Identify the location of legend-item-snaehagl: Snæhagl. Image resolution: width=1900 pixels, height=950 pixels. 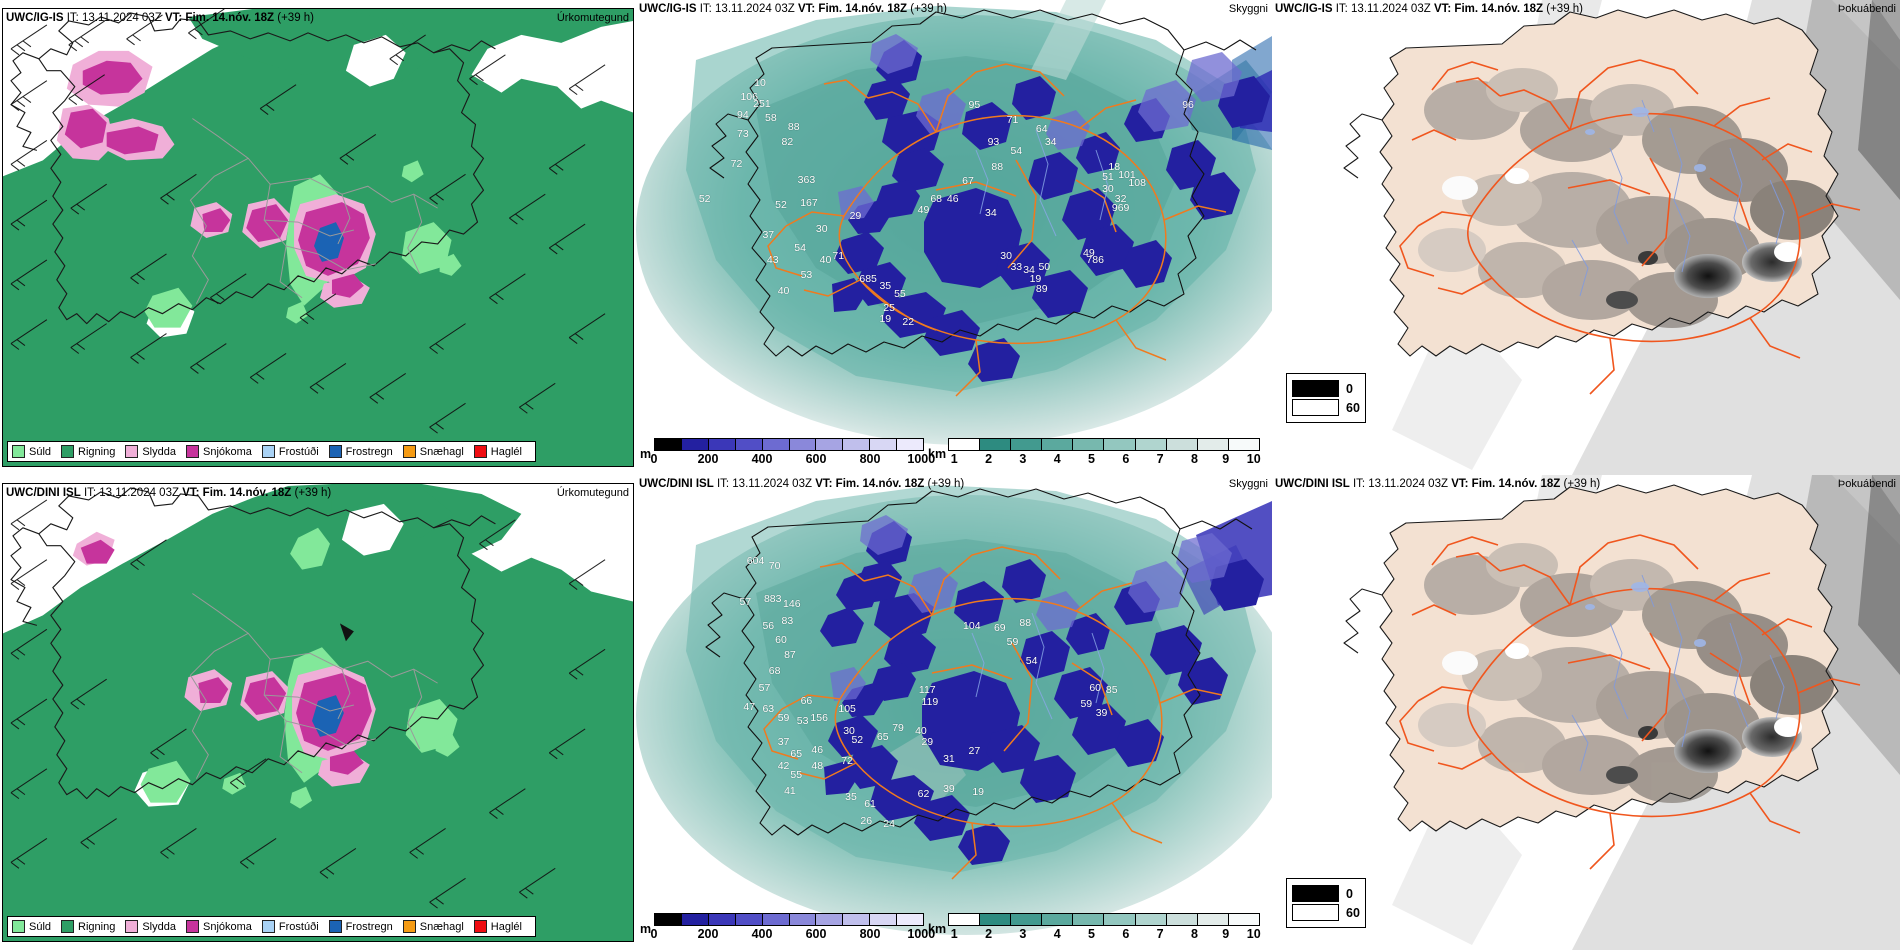
(433, 451).